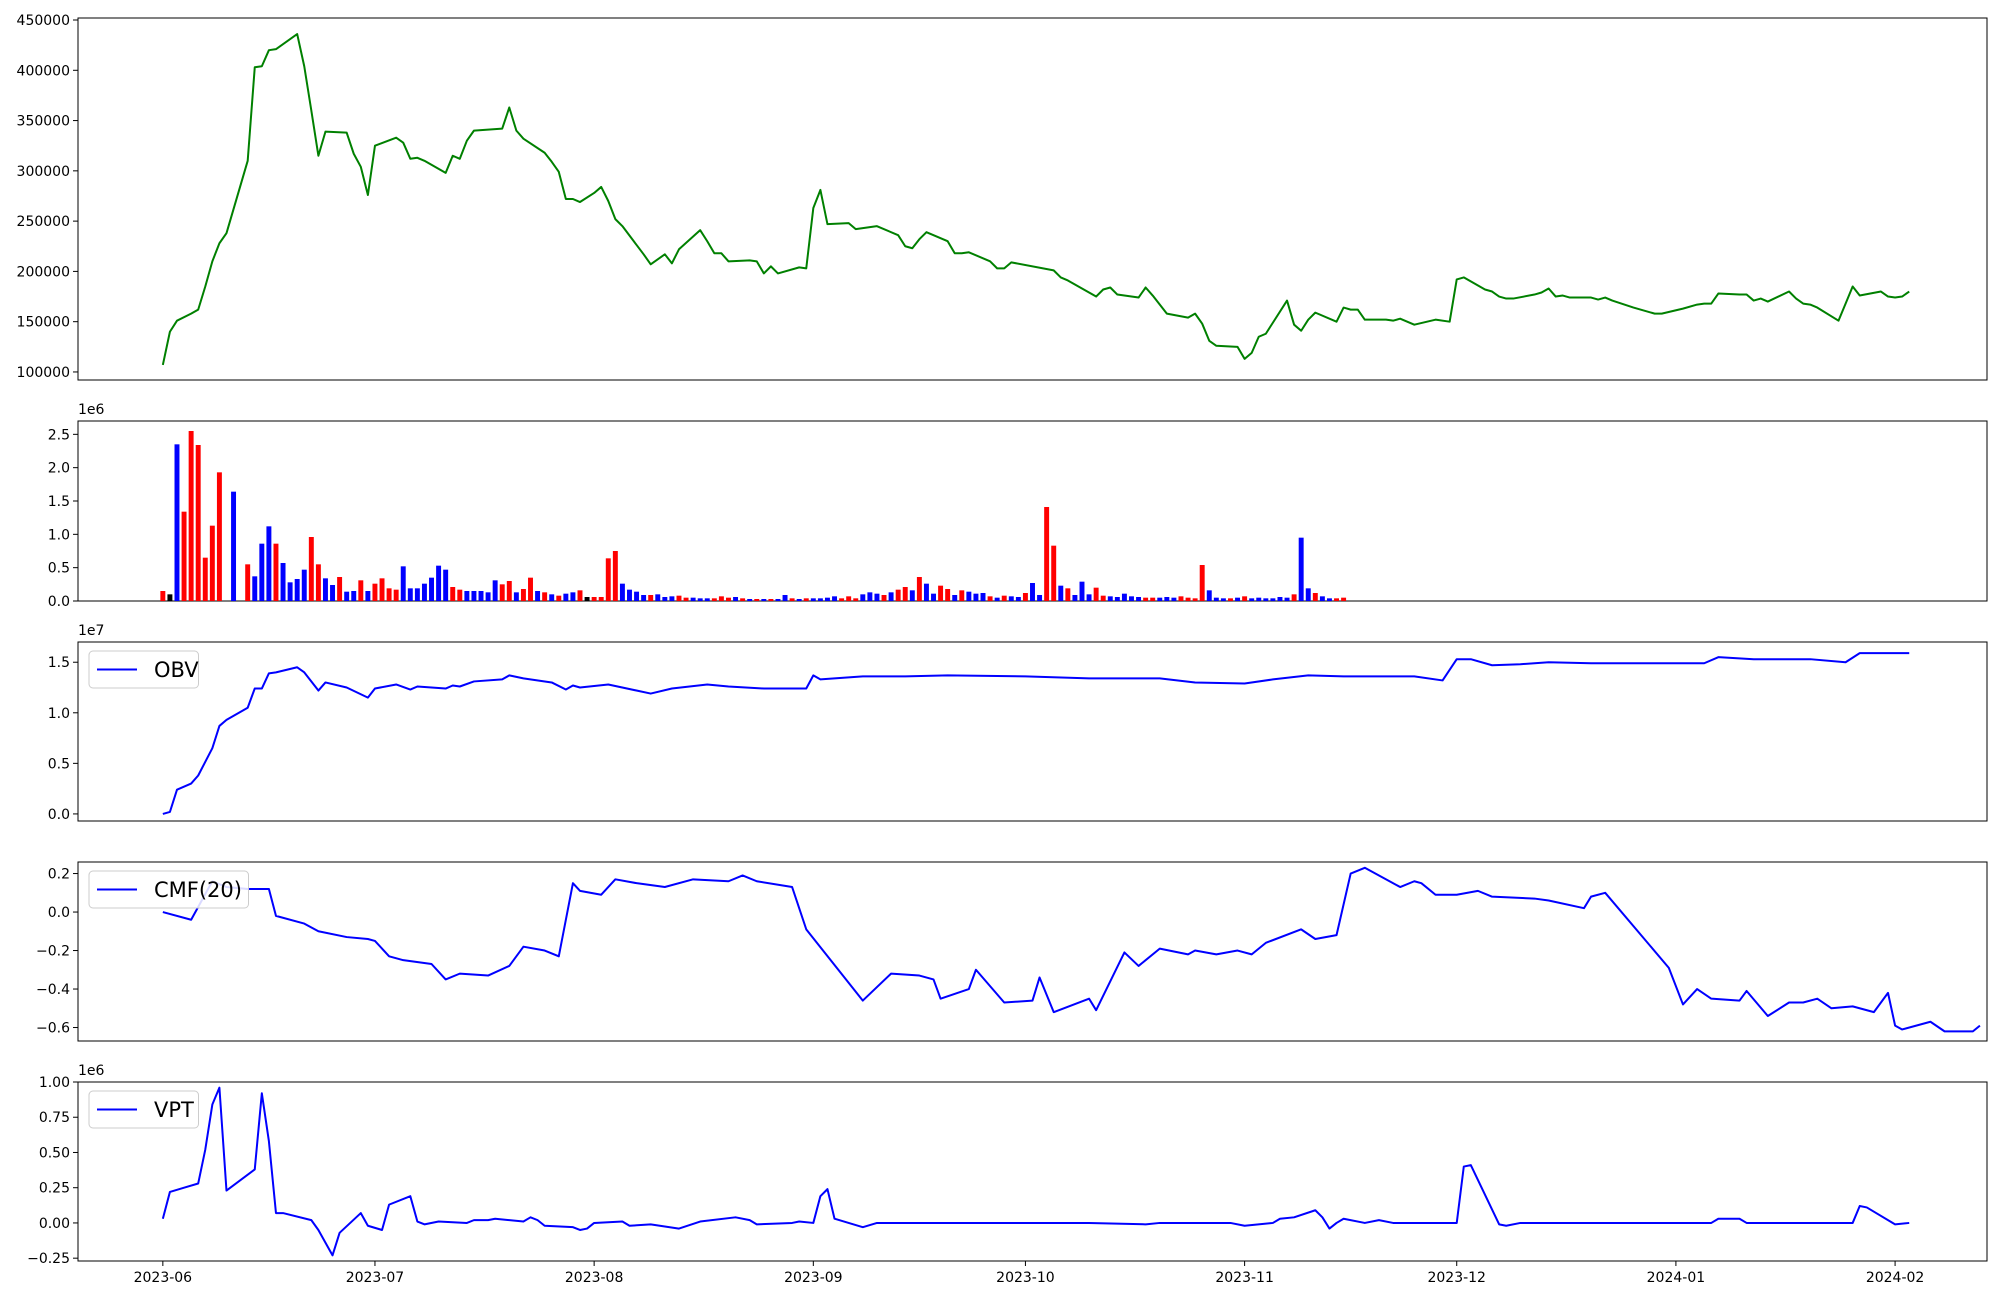  Describe the element at coordinates (59, 602) in the screenshot. I see `y-tick-label: 0.0` at that location.